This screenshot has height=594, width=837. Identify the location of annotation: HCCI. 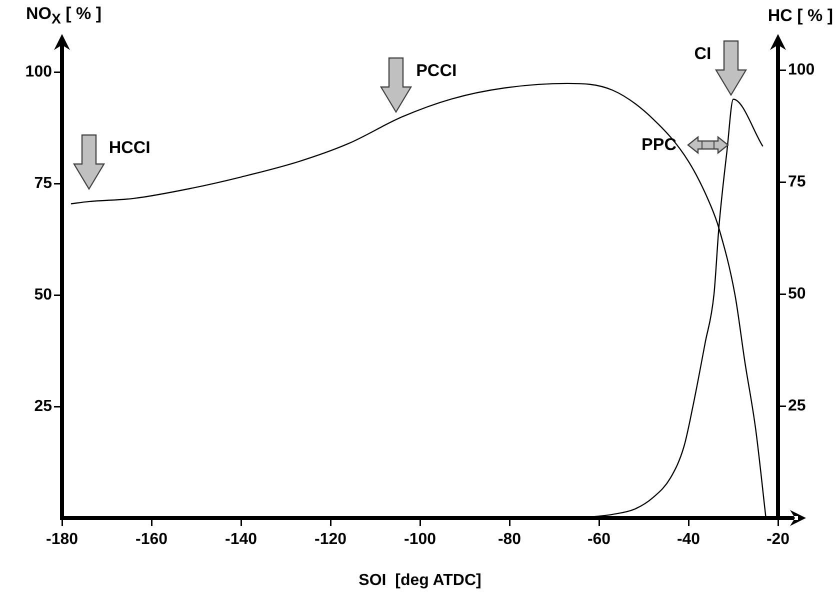
(129, 148).